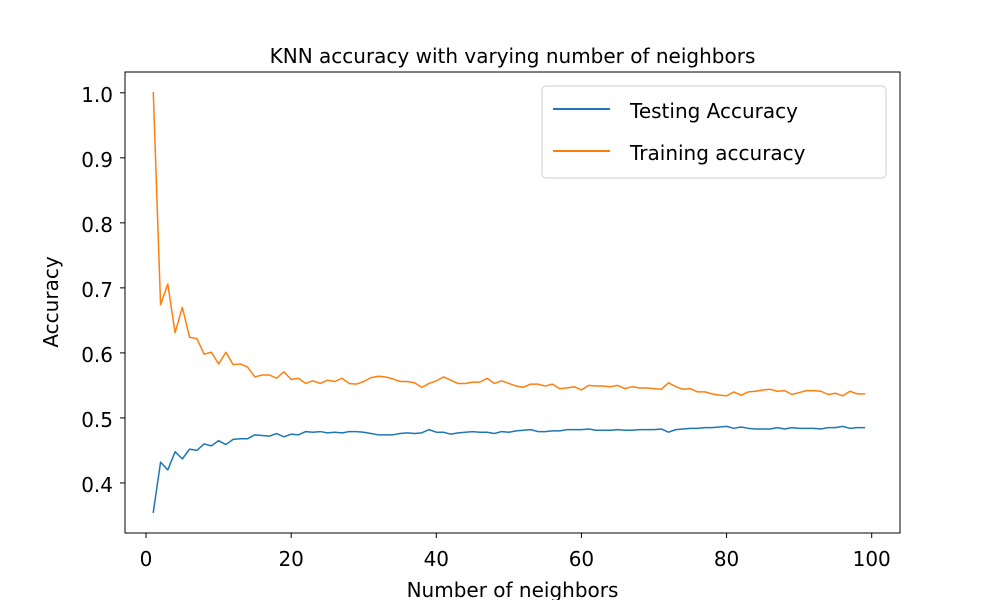  I want to click on legend-label-testing: Testing Accuracy, so click(713, 111).